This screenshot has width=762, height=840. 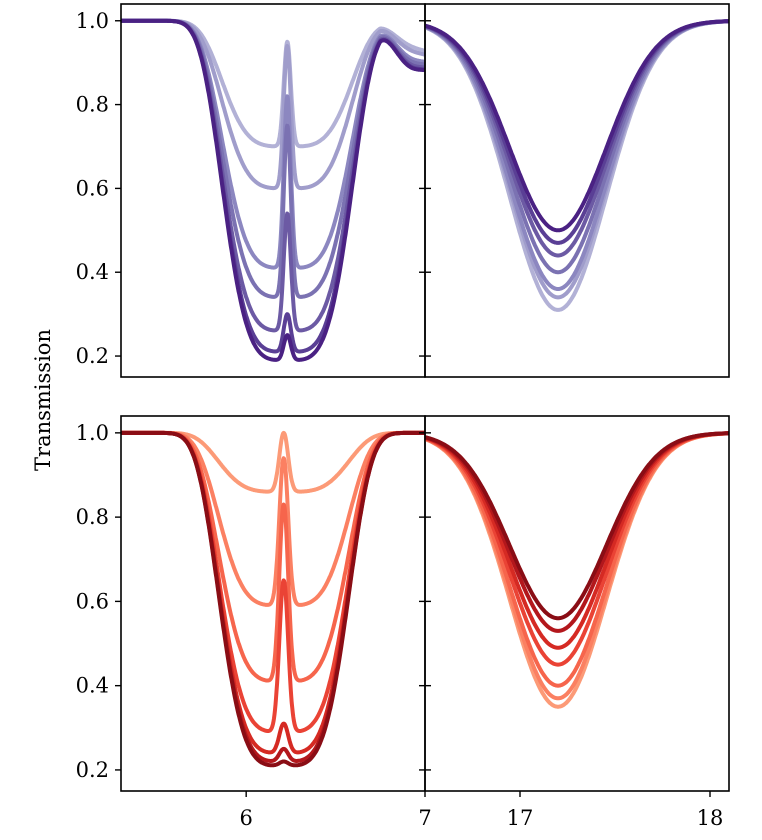 I want to click on x-tick-label: 7, so click(x=424, y=818).